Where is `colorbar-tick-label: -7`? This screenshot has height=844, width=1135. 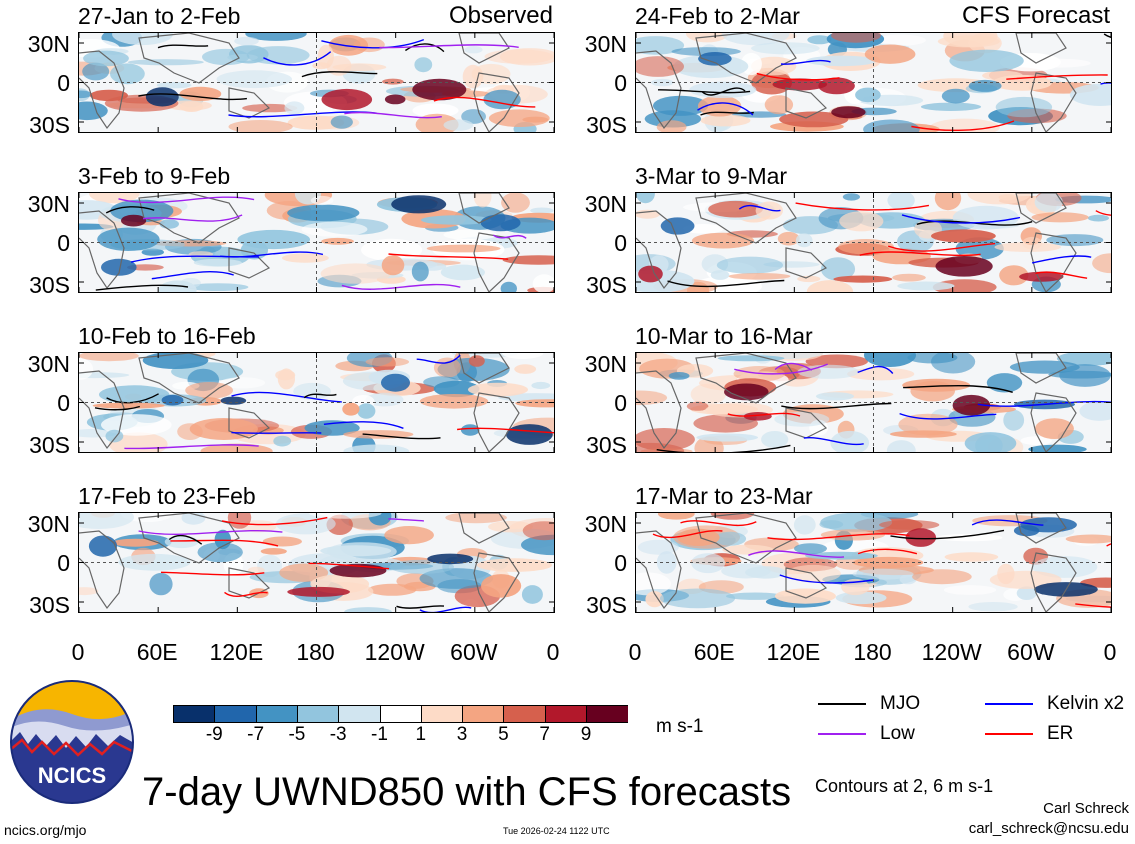
colorbar-tick-label: -7 is located at coordinates (256, 734).